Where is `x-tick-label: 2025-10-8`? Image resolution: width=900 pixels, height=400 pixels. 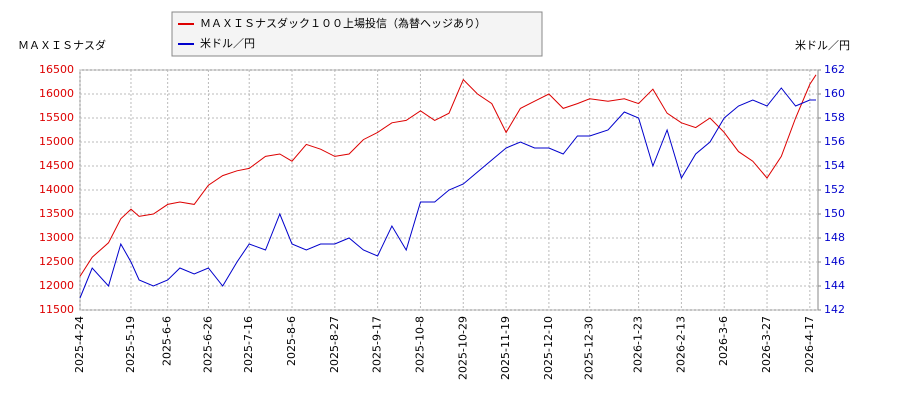
x-tick-label: 2025-10-8 is located at coordinates (419, 344).